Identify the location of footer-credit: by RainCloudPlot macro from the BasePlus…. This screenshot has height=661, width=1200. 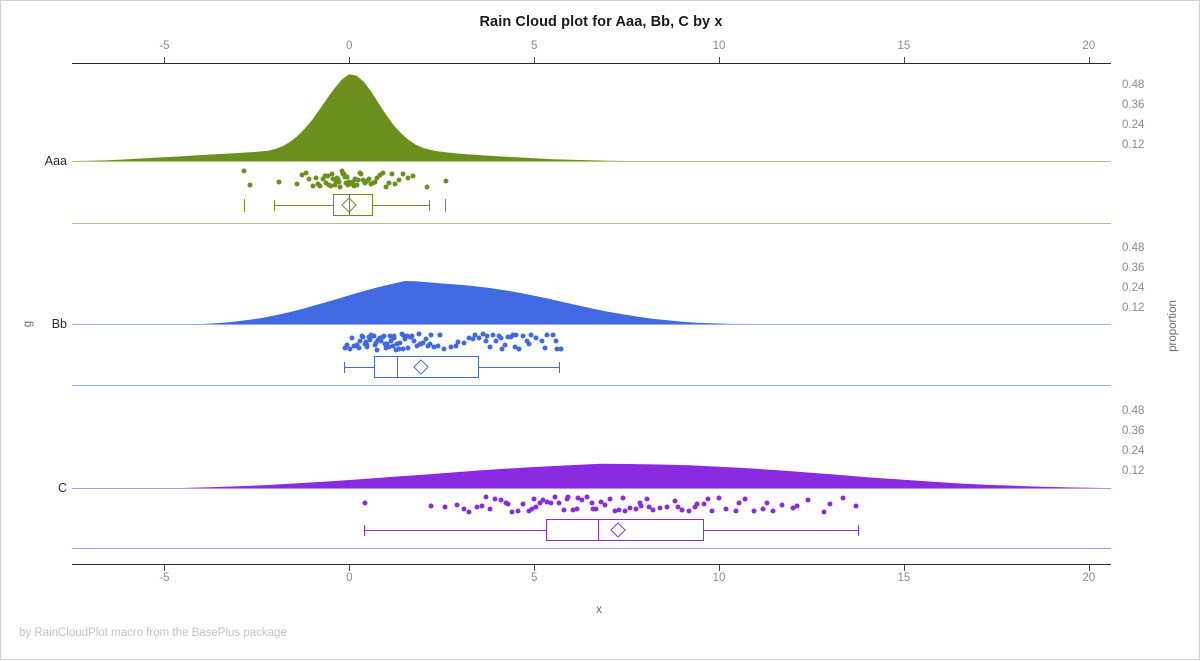
(153, 633).